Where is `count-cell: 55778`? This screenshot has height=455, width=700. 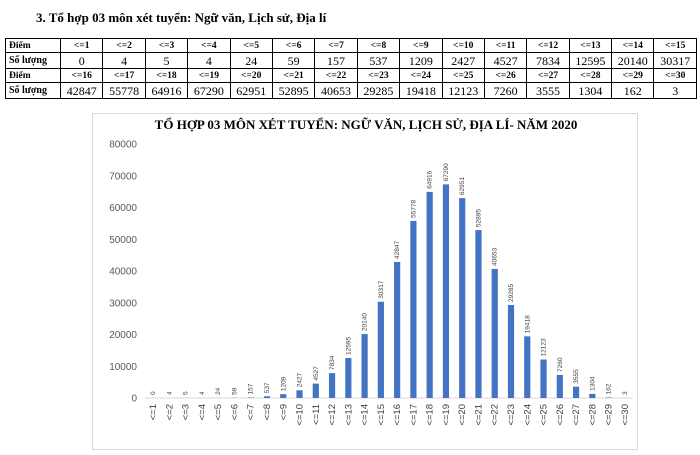
count-cell: 55778 is located at coordinates (124, 90).